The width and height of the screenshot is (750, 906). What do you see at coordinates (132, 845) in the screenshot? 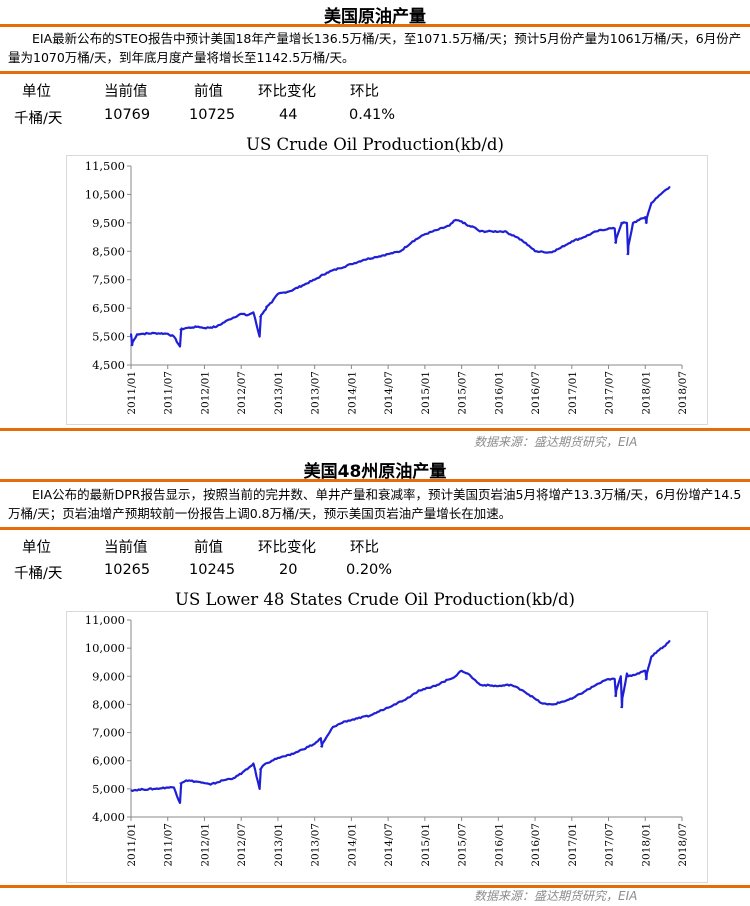
I see `x-tick-label: 2011/01` at bounding box center [132, 845].